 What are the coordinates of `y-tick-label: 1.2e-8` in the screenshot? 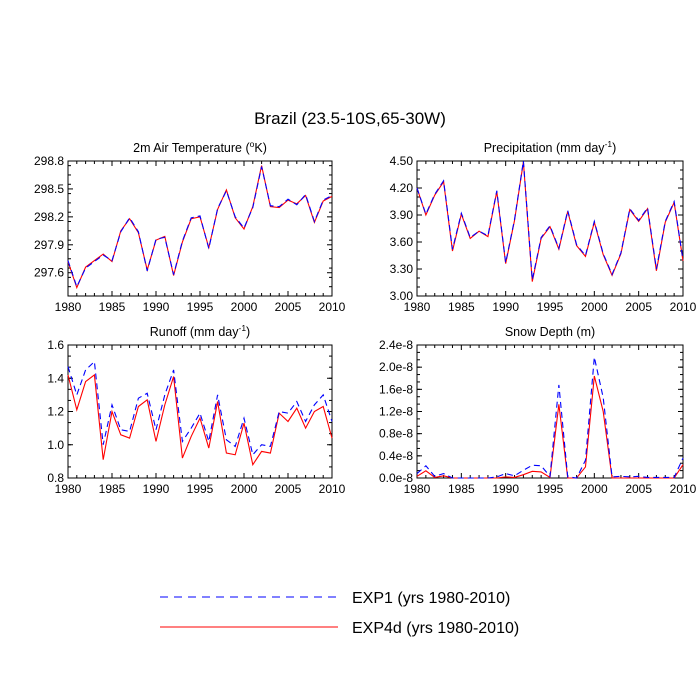 It's located at (396, 412).